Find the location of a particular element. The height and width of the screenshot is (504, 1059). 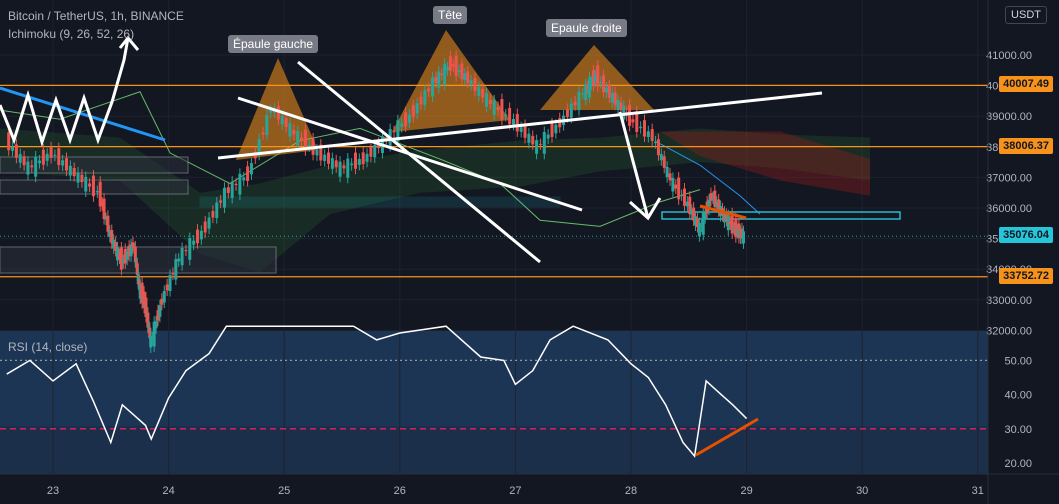

rsi-axis-tick: 20.00 is located at coordinates (1018, 464).